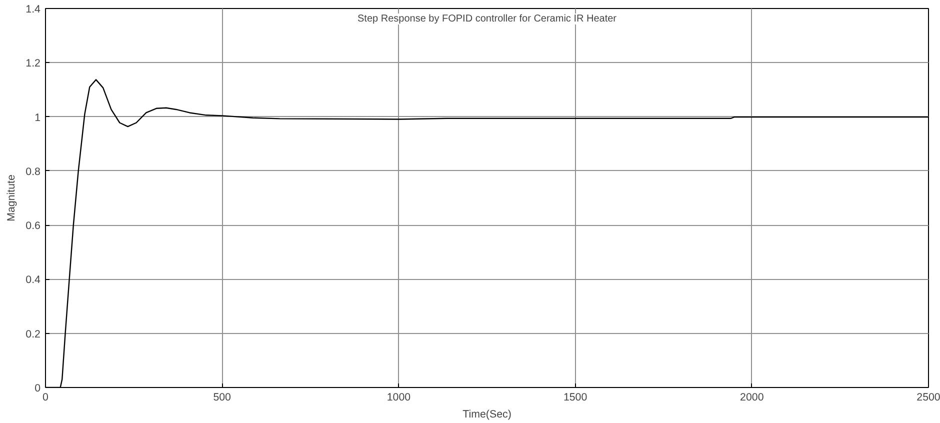  What do you see at coordinates (928, 398) in the screenshot?
I see `x-tick-label: 2500` at bounding box center [928, 398].